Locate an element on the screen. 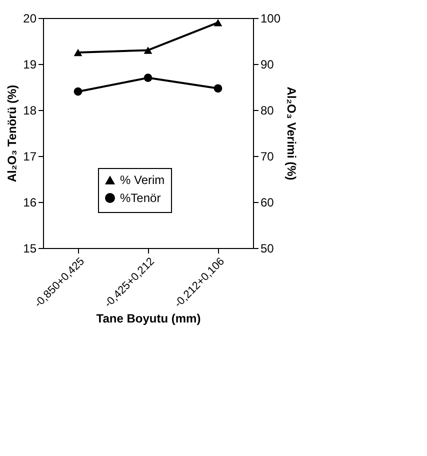 The width and height of the screenshot is (427, 456). y2-tick-label: 50 is located at coordinates (267, 249).